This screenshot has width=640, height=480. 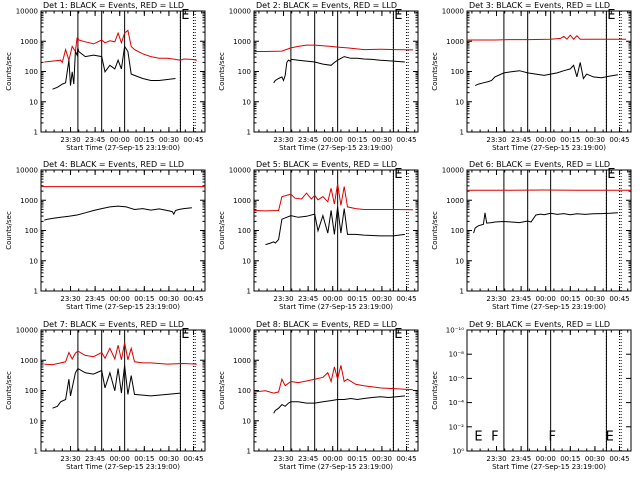 What do you see at coordinates (29, 42) in the screenshot?
I see `y-tick-label: 1000` at bounding box center [29, 42].